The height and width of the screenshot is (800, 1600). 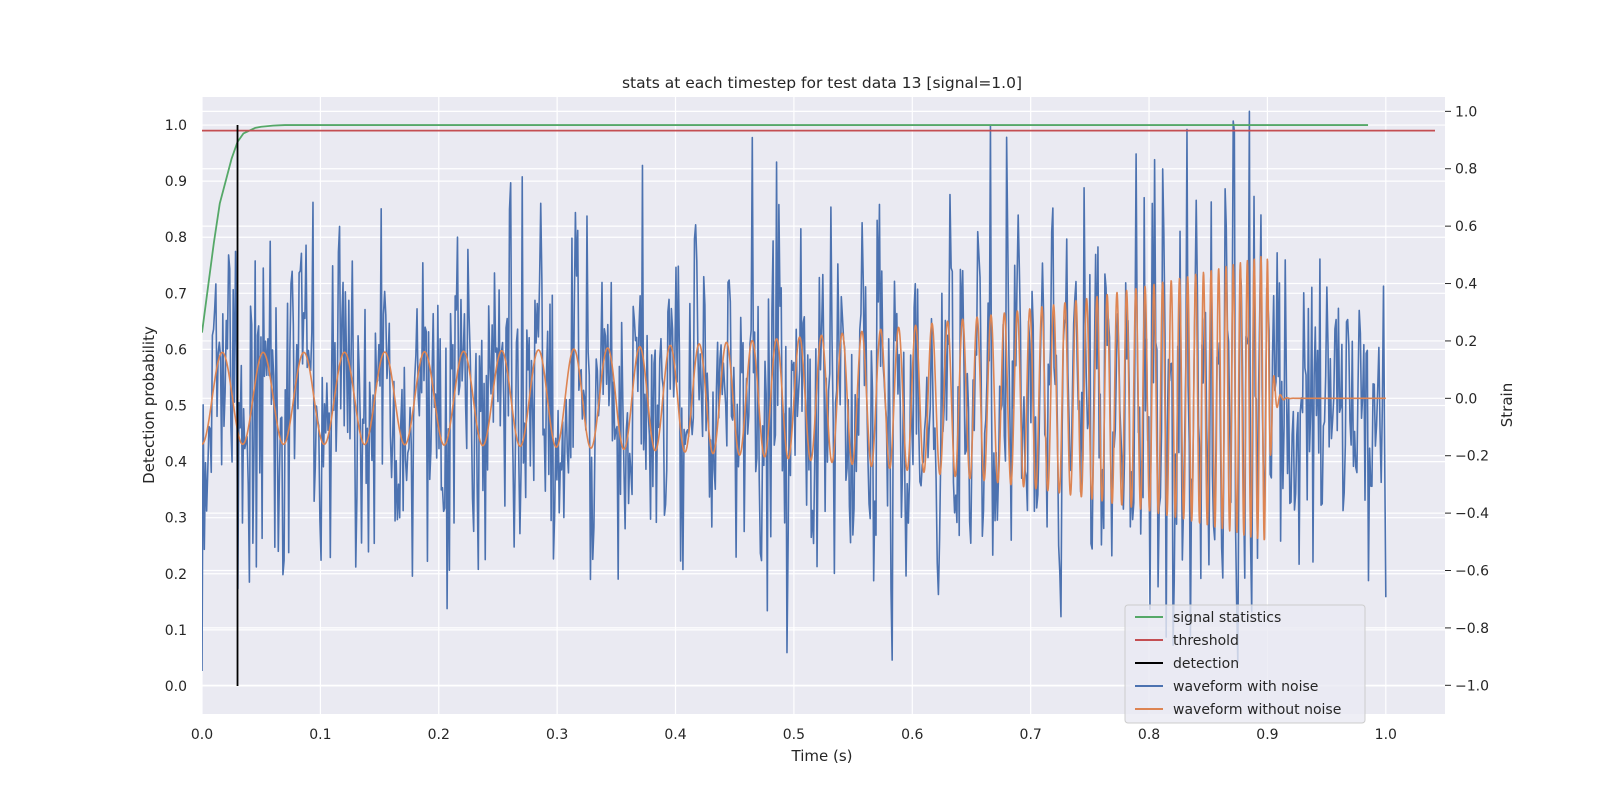 I want to click on y-tick-label-right: 0.0, so click(x=1466, y=399).